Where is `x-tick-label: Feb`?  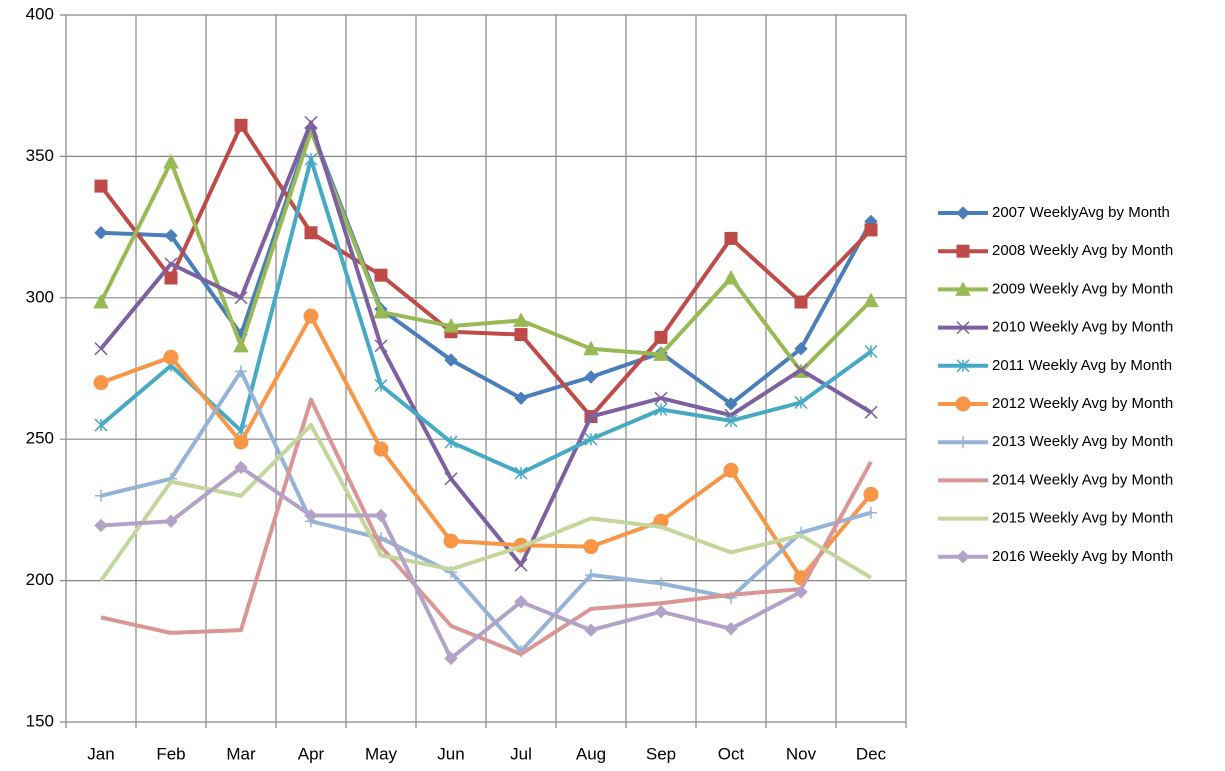 x-tick-label: Feb is located at coordinates (170, 753).